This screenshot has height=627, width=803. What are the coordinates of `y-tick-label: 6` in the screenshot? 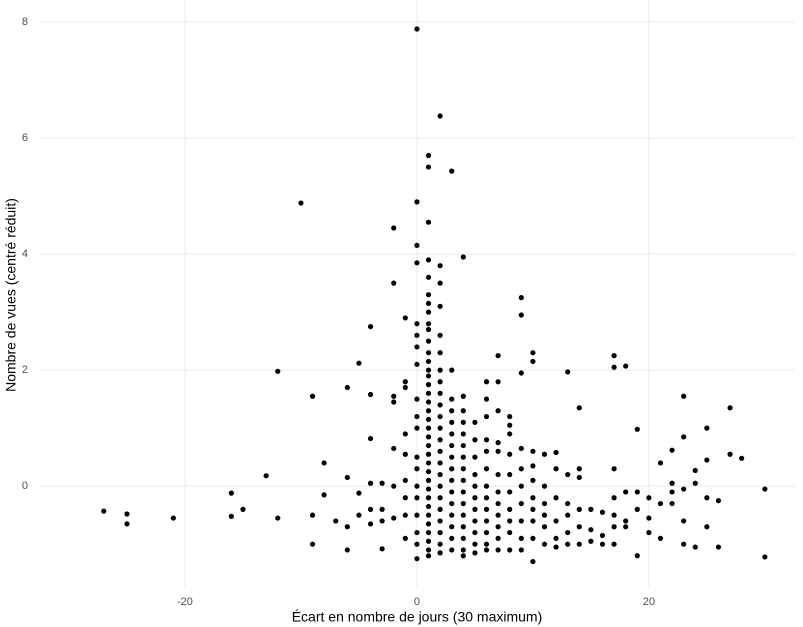 It's located at (25, 138).